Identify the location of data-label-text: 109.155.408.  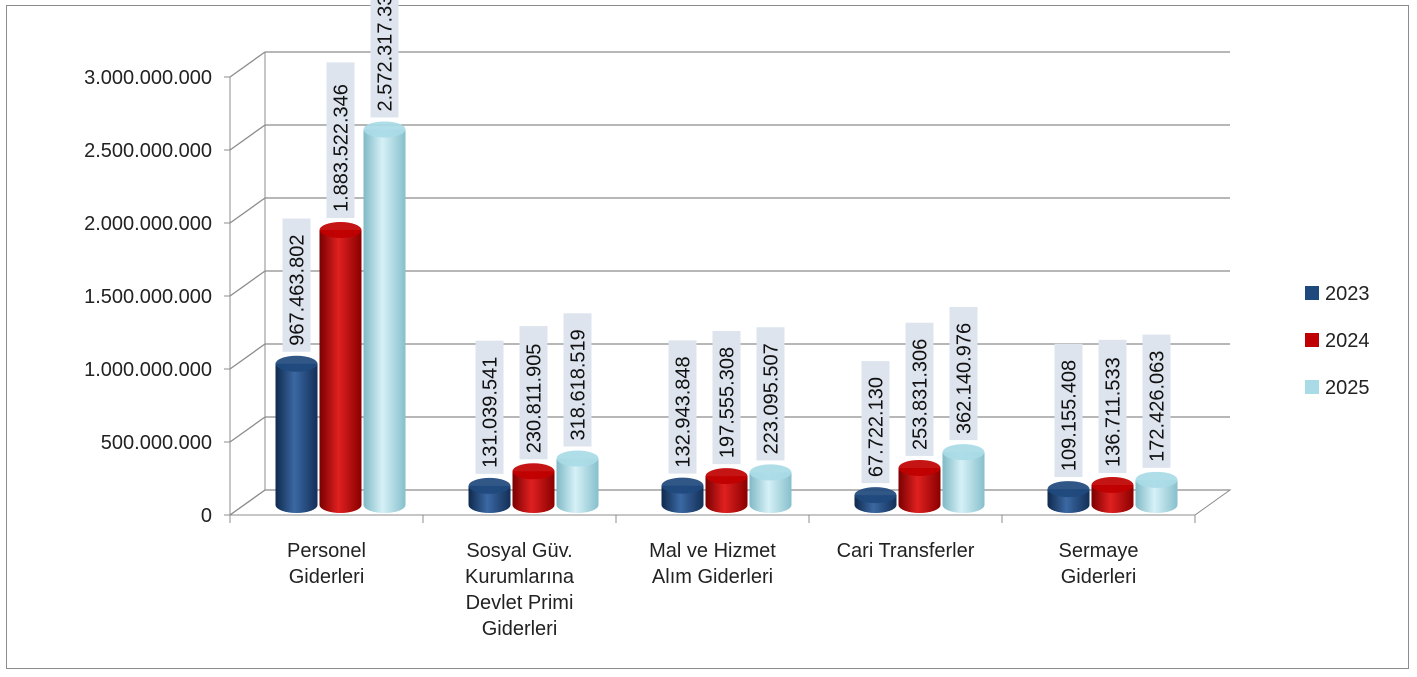
(1070, 415).